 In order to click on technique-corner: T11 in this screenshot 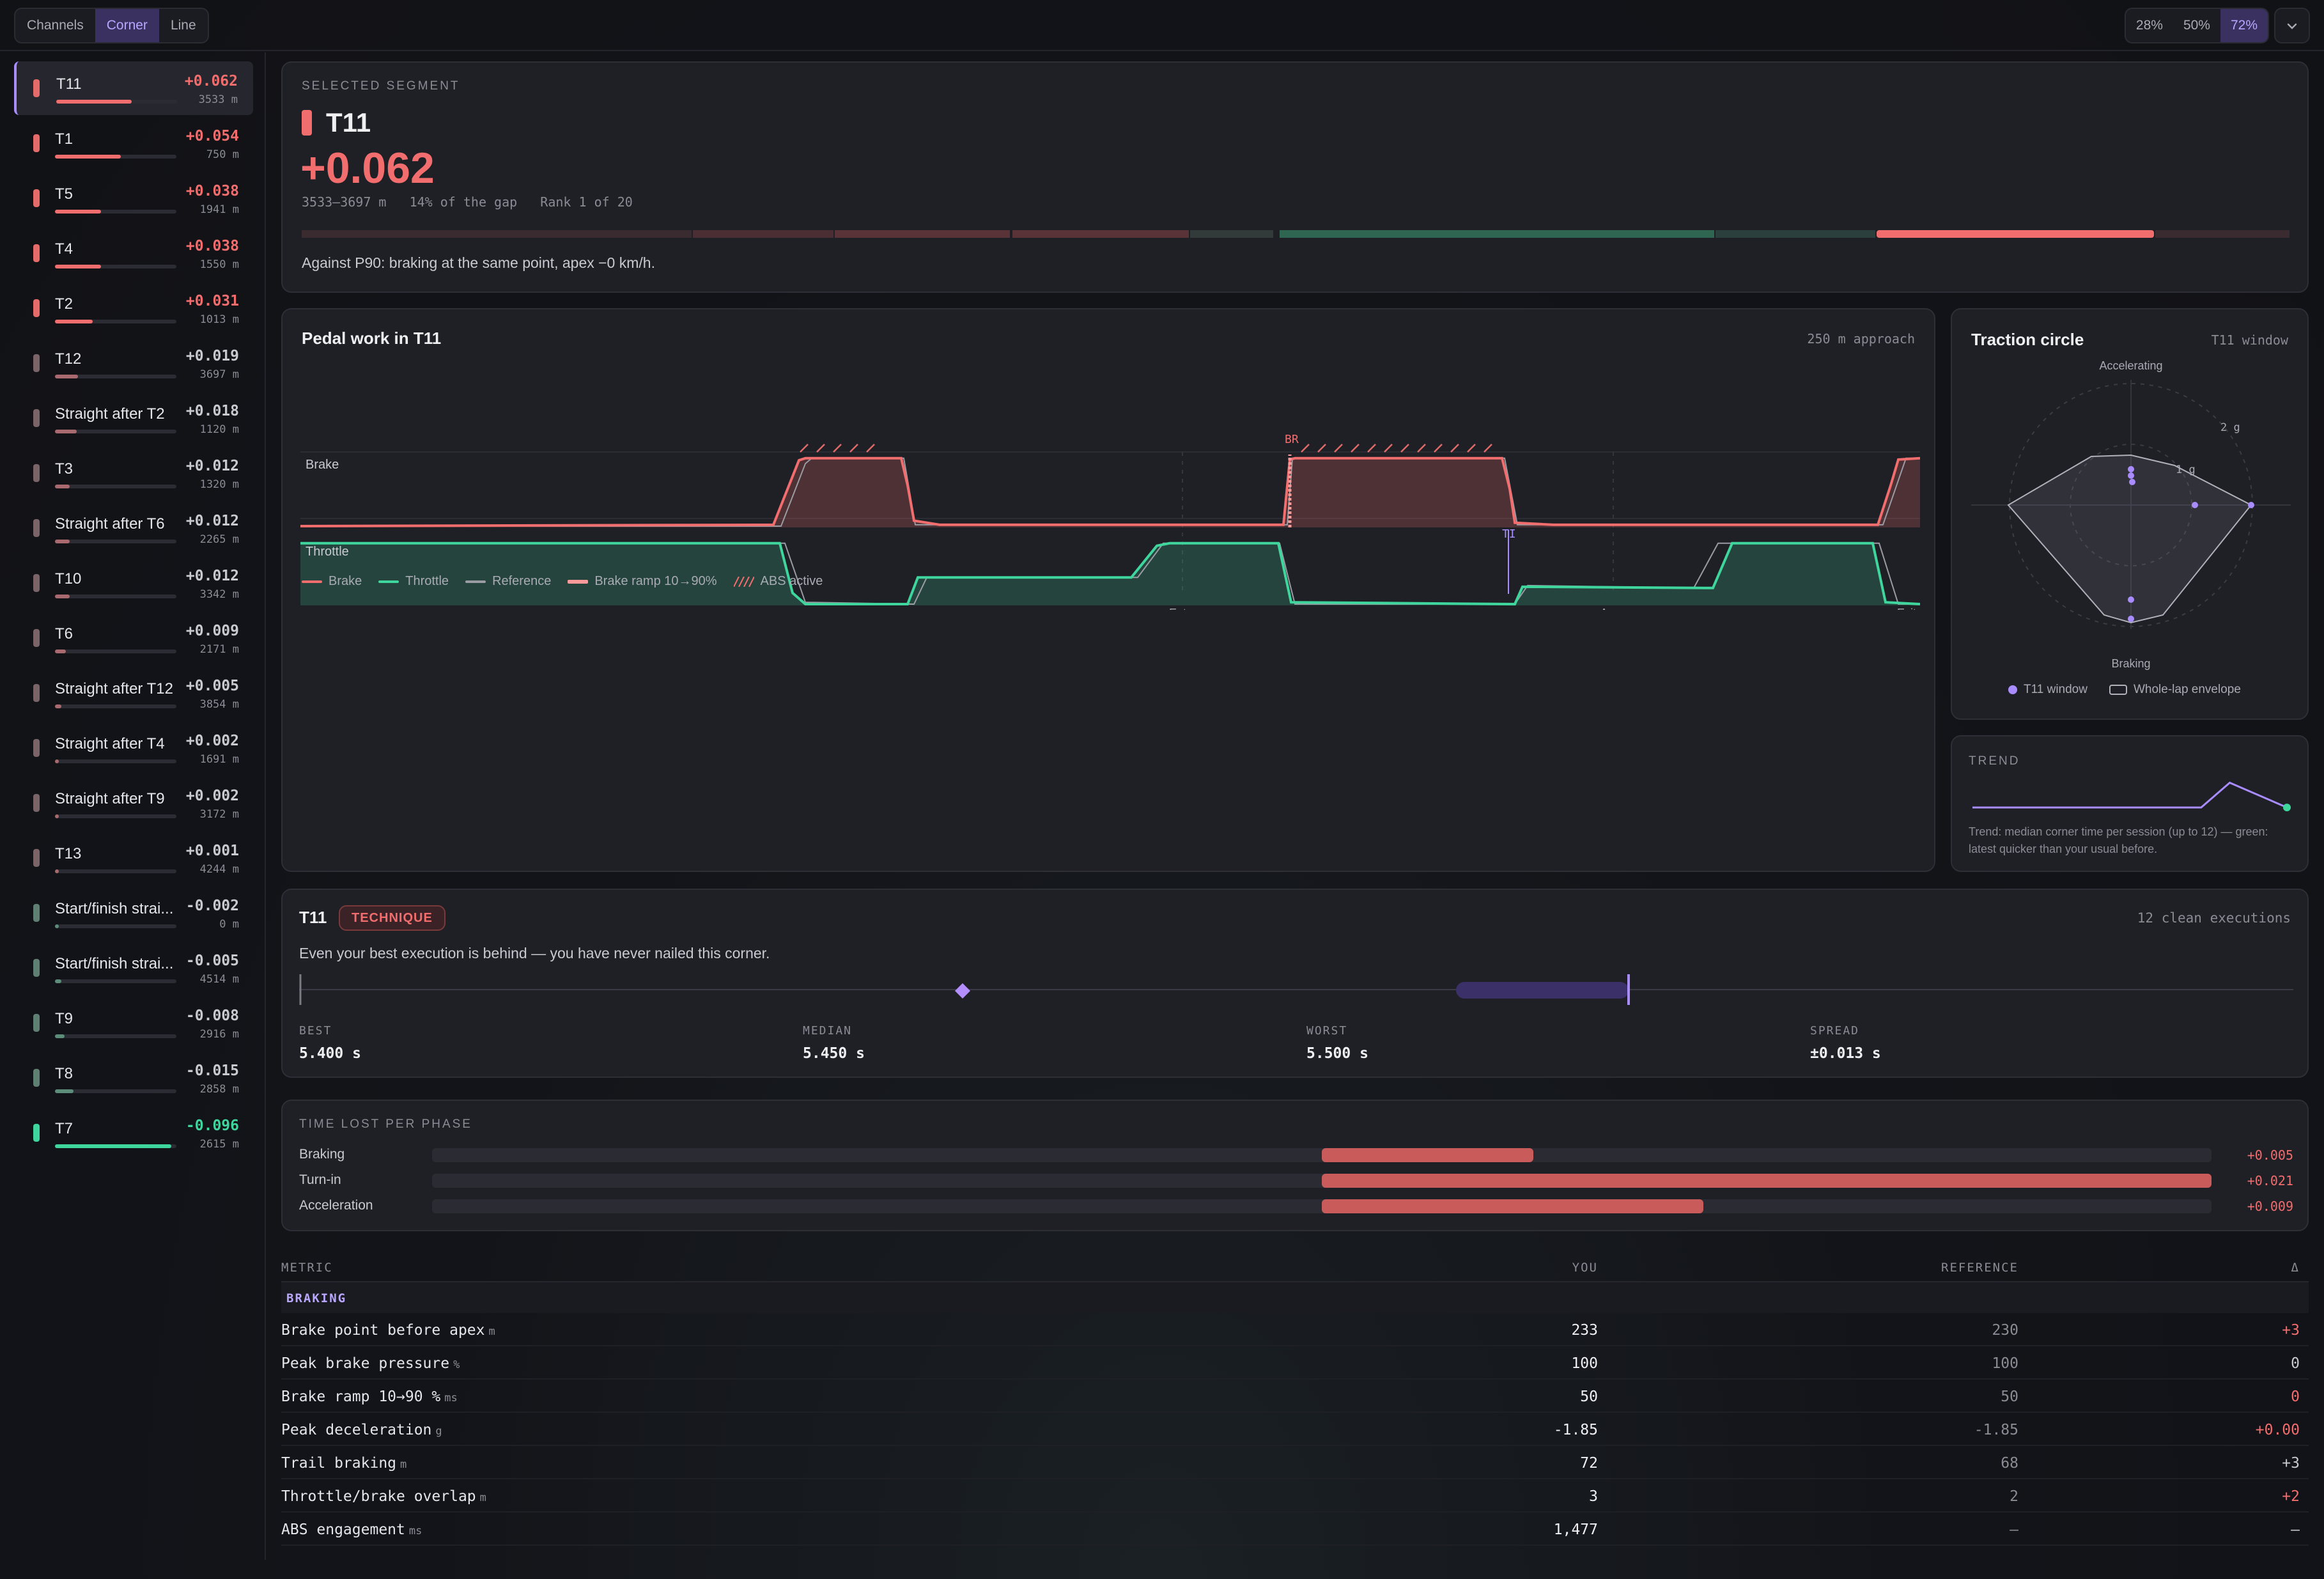, I will do `click(313, 917)`.